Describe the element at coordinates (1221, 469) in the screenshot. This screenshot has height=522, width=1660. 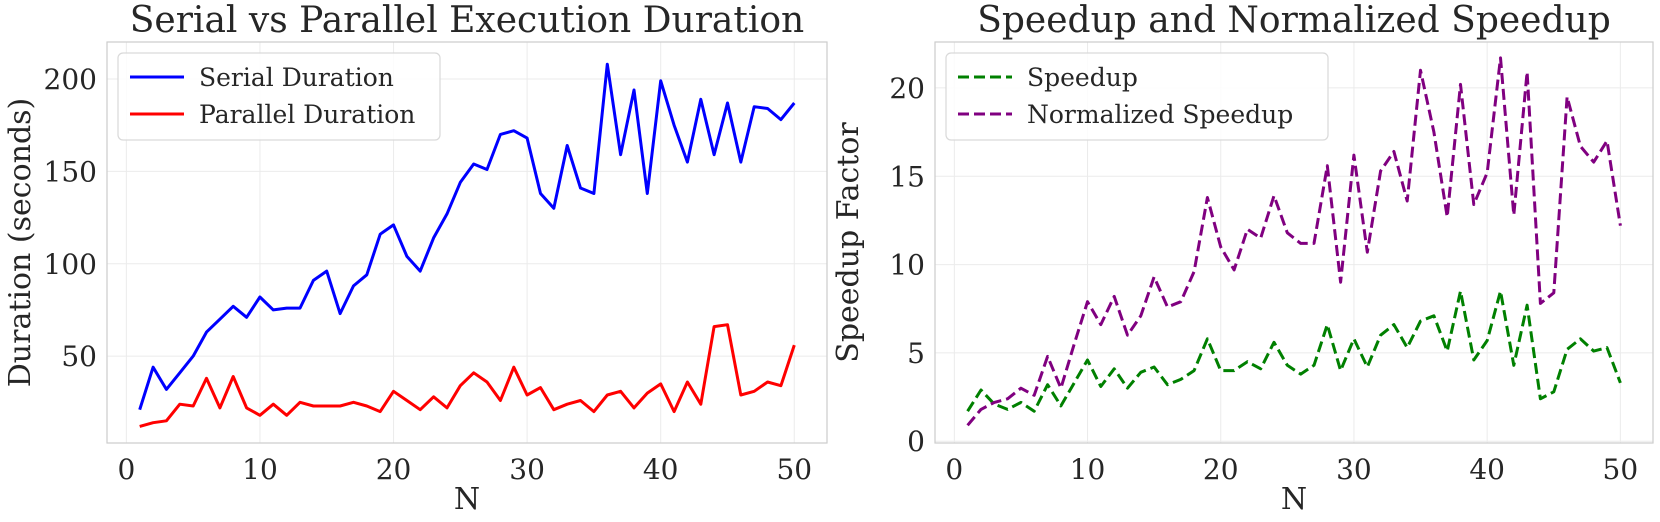
I see `chart-1-x-tick-label: 20` at that location.